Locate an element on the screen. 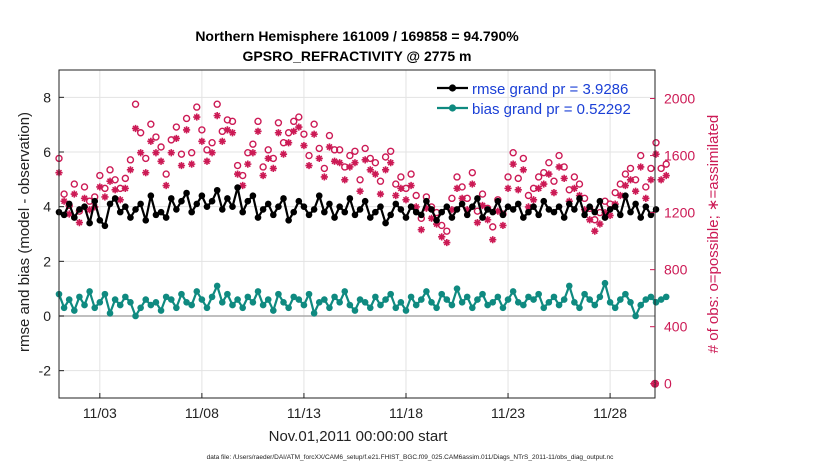  x-axis-label: Nov.01,2011 00:00:00 start is located at coordinates (359, 436).